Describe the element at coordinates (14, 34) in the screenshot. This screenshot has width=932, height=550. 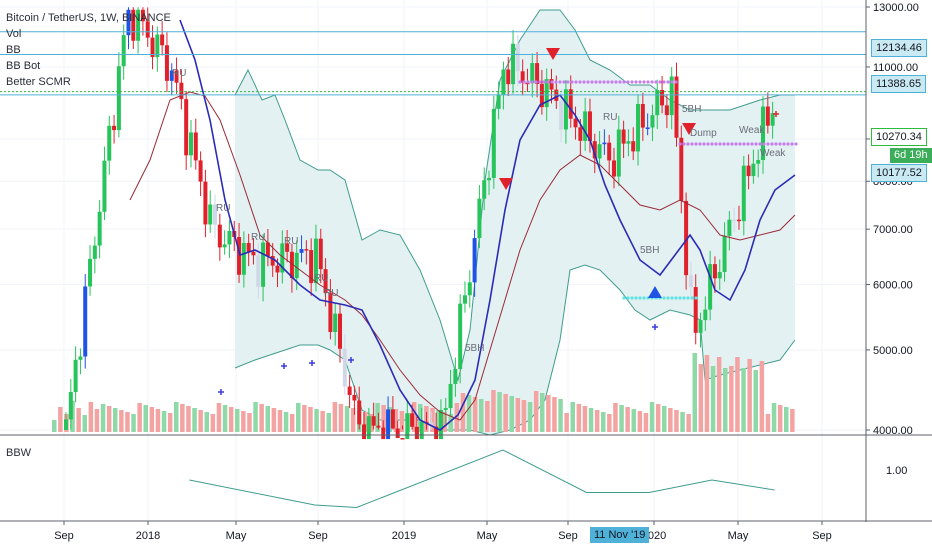
I see `legend-vol: Vol` at that location.